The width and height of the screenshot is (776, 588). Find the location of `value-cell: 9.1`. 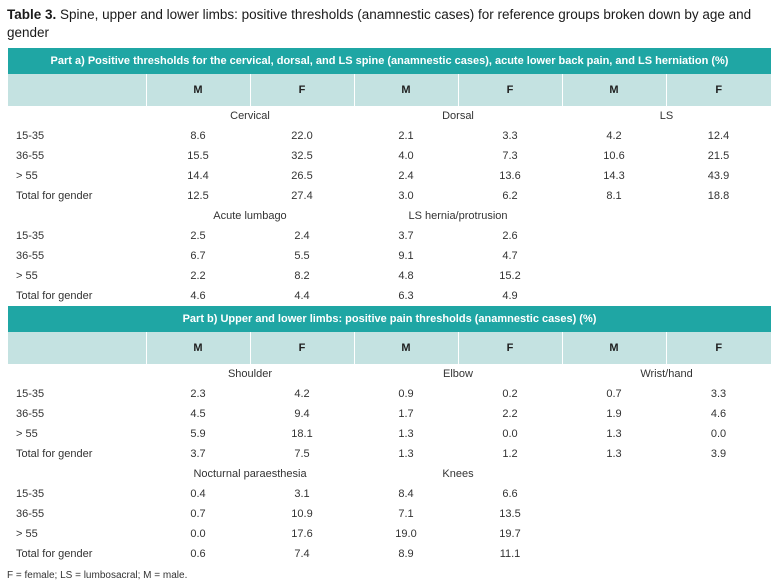

value-cell: 9.1 is located at coordinates (406, 256).